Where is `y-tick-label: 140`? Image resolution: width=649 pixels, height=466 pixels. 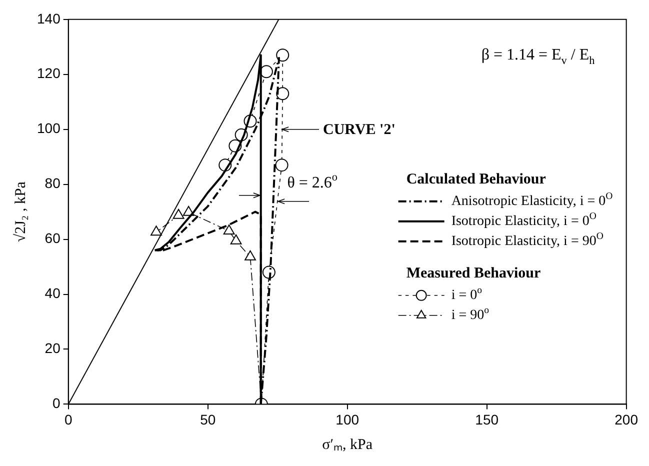 y-tick-label: 140 is located at coordinates (49, 18).